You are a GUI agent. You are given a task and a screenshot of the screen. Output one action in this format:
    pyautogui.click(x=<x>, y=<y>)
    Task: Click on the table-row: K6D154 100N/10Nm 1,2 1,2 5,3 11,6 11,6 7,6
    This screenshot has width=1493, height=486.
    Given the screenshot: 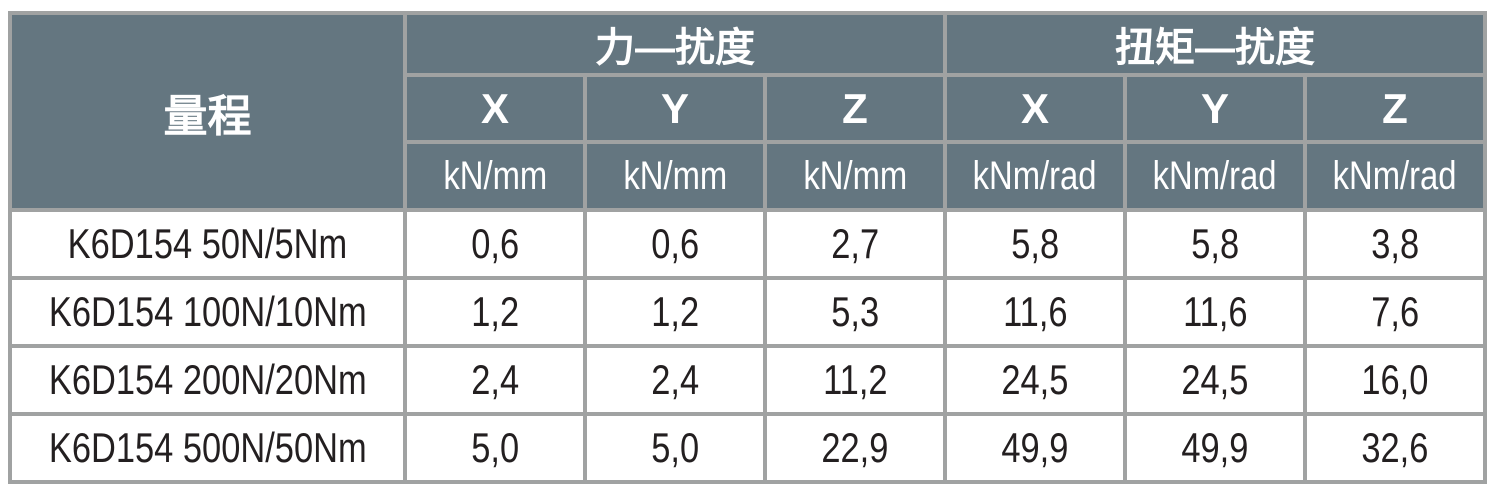 What is the action you would take?
    pyautogui.click(x=747, y=312)
    